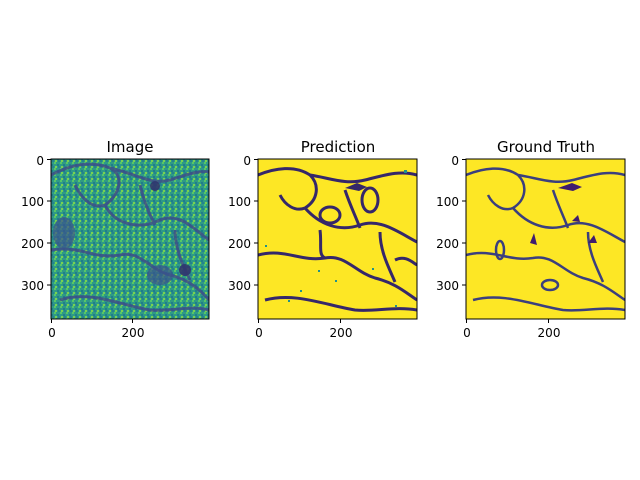 This screenshot has width=640, height=480. Describe the element at coordinates (130, 239) in the screenshot. I see `image-panel` at that location.